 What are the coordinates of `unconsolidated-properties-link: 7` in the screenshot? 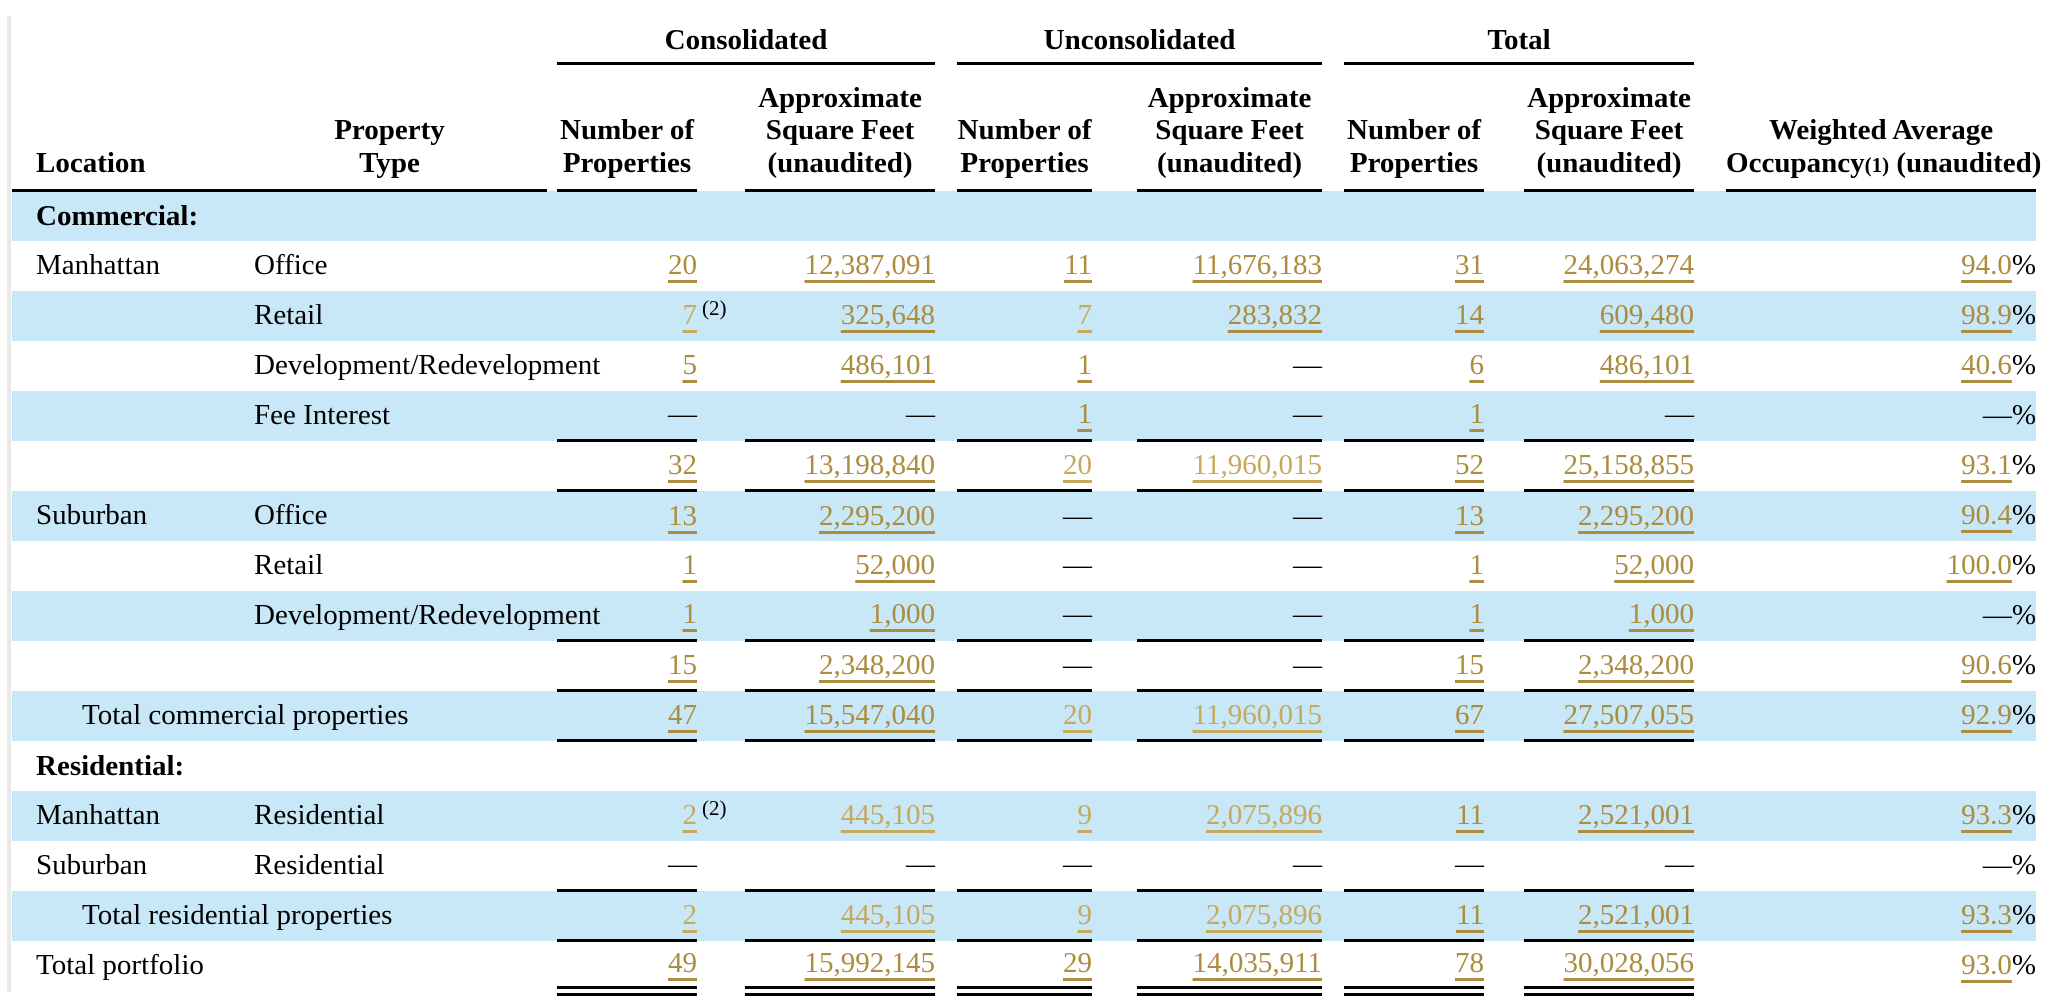 It's located at (1085, 315).